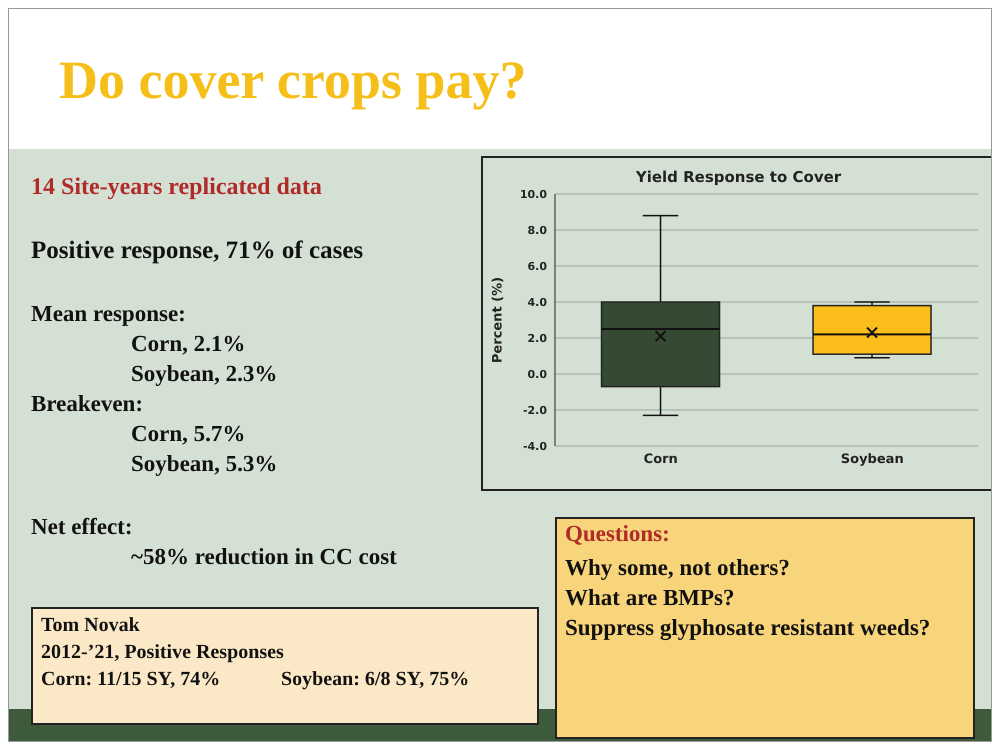  What do you see at coordinates (678, 567) in the screenshot?
I see `text: Why some, not others?` at bounding box center [678, 567].